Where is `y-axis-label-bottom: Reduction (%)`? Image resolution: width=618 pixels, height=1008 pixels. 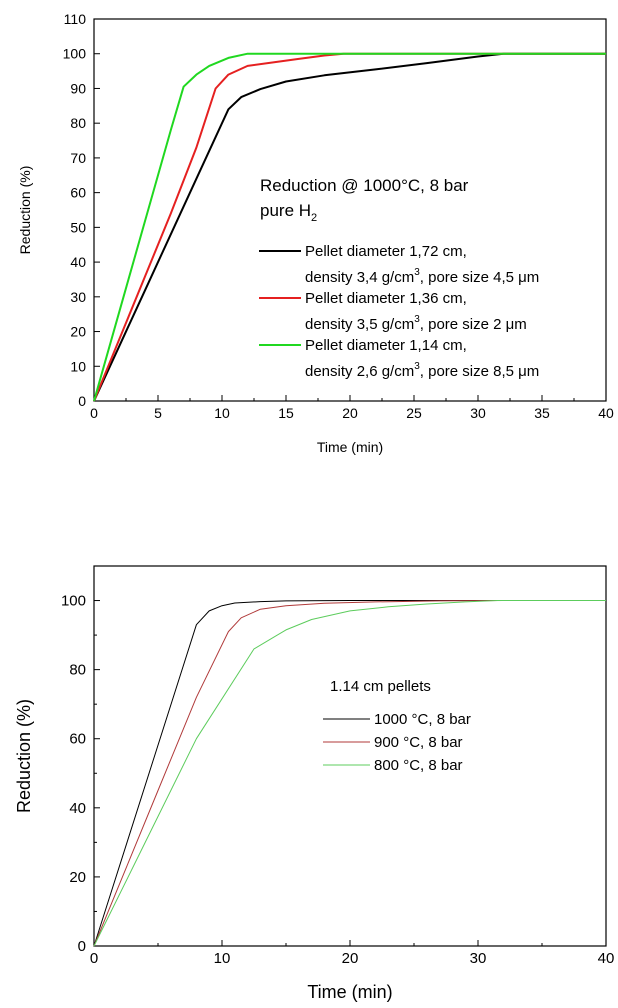
y-axis-label-bottom: Reduction (%) is located at coordinates (24, 756).